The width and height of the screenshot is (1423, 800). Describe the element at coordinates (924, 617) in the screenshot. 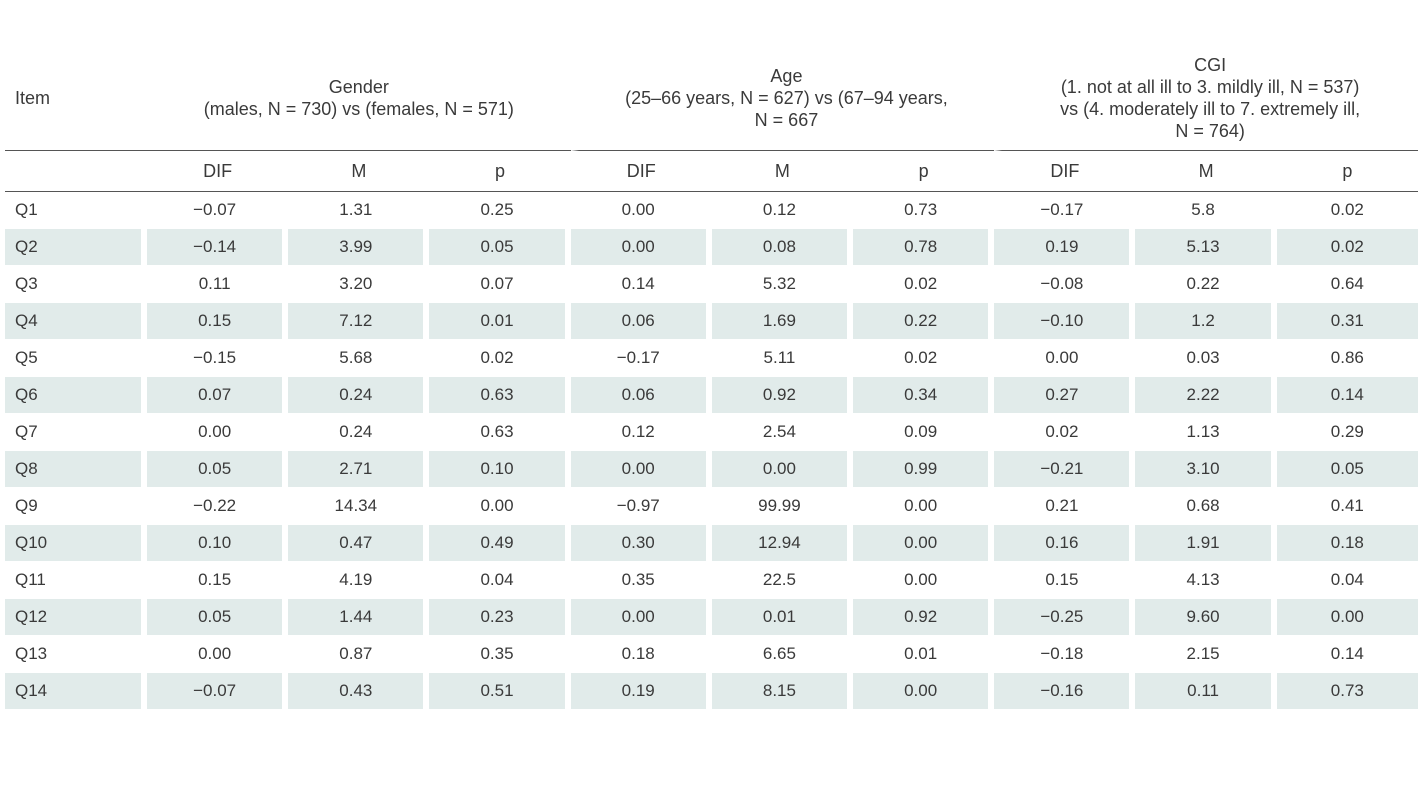

I see `age-p-cell: 0.92` at that location.